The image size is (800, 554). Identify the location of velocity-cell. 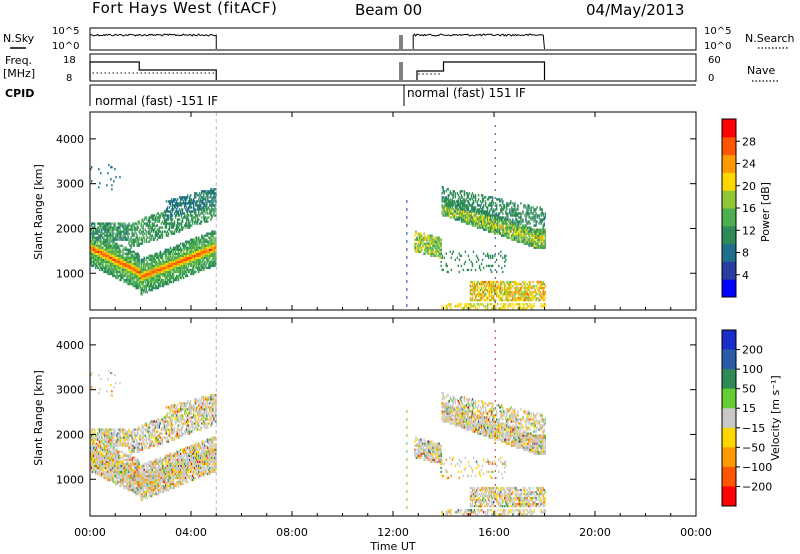
(94, 472).